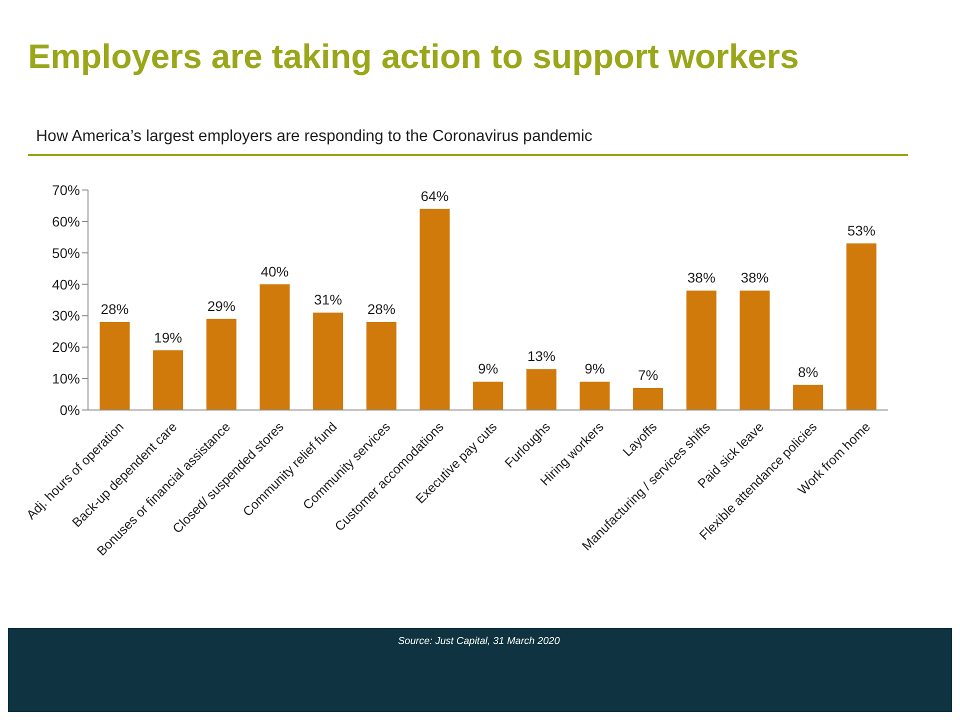 This screenshot has height=720, width=960. I want to click on chart-title: Employers are taking action to support workers, so click(413, 57).